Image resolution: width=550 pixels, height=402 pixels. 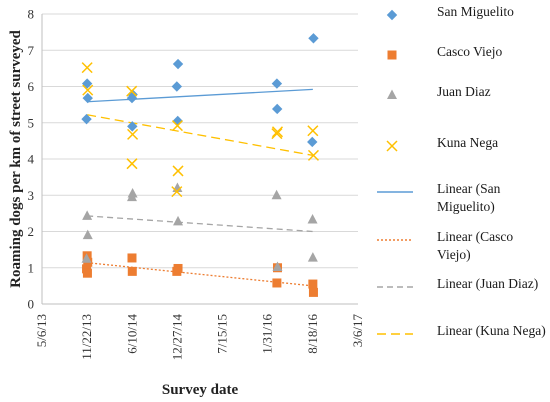 I want to click on legend-label: Juan Diaz, so click(x=464, y=91).